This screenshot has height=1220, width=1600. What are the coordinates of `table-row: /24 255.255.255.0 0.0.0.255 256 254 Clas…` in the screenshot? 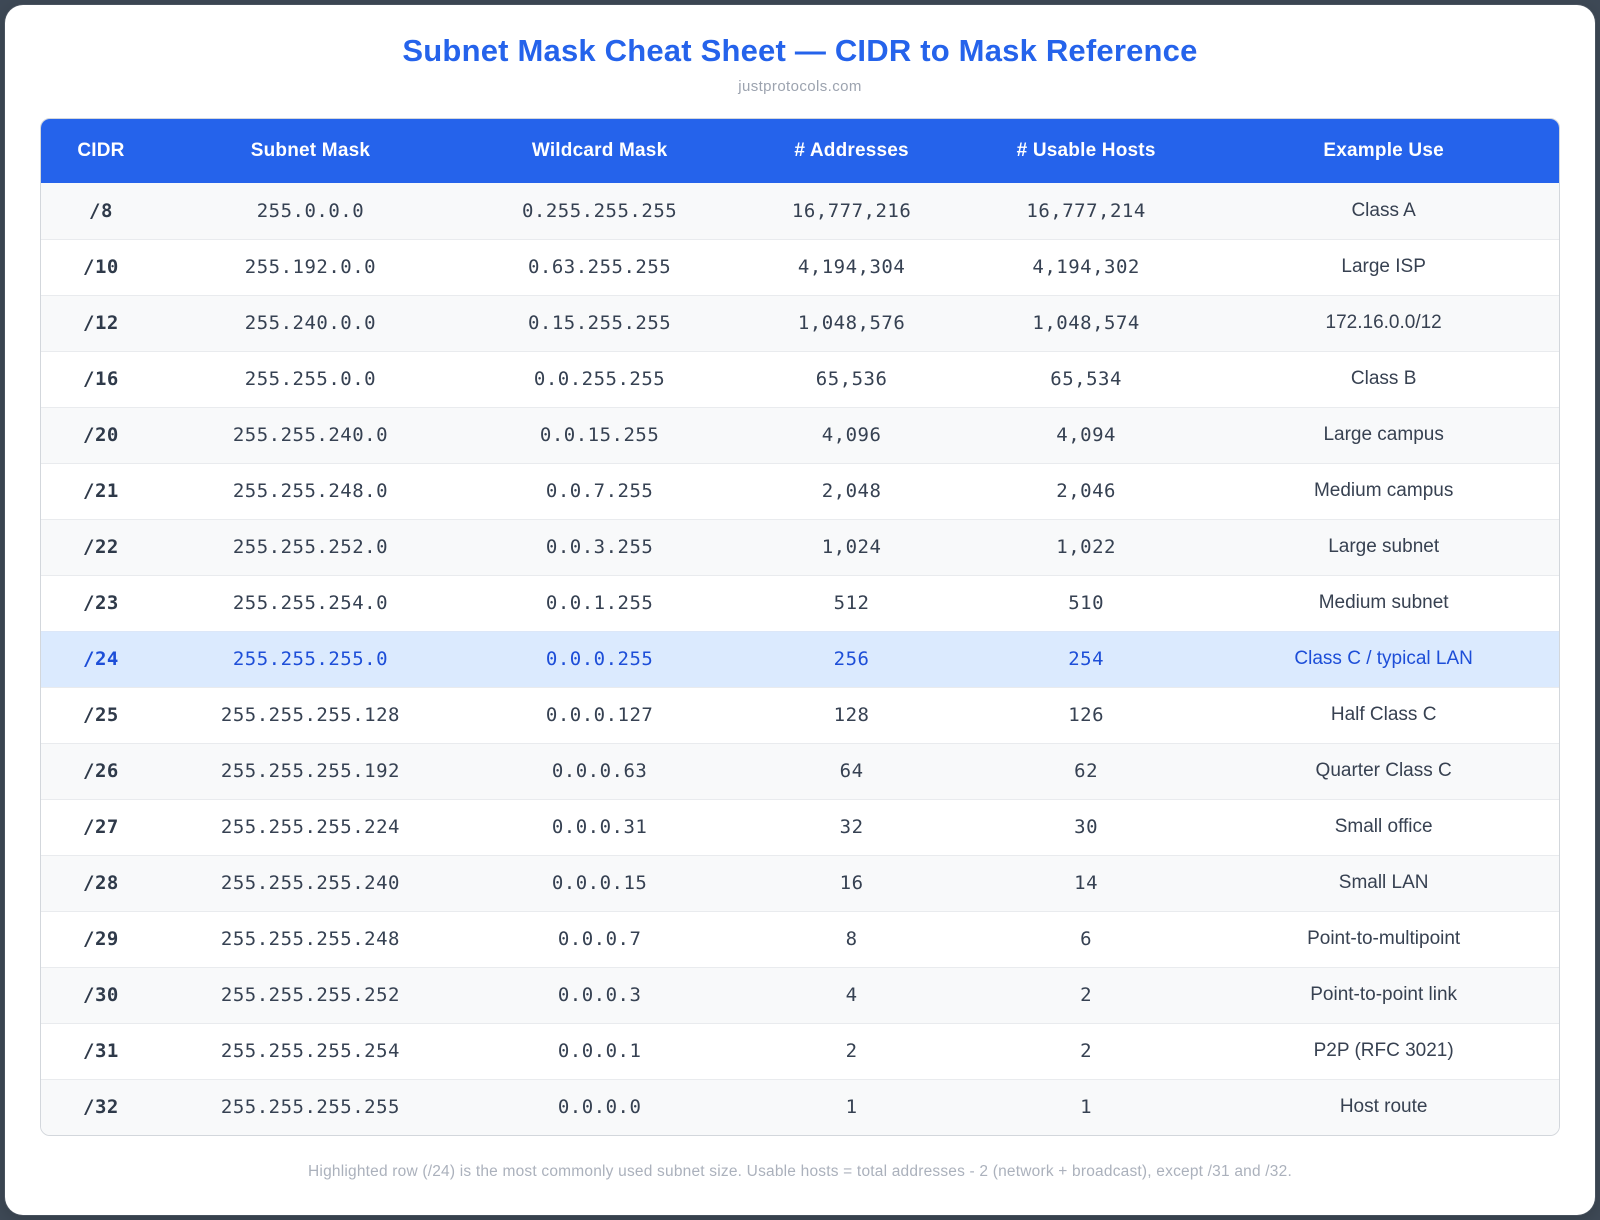 It's located at (800, 658).